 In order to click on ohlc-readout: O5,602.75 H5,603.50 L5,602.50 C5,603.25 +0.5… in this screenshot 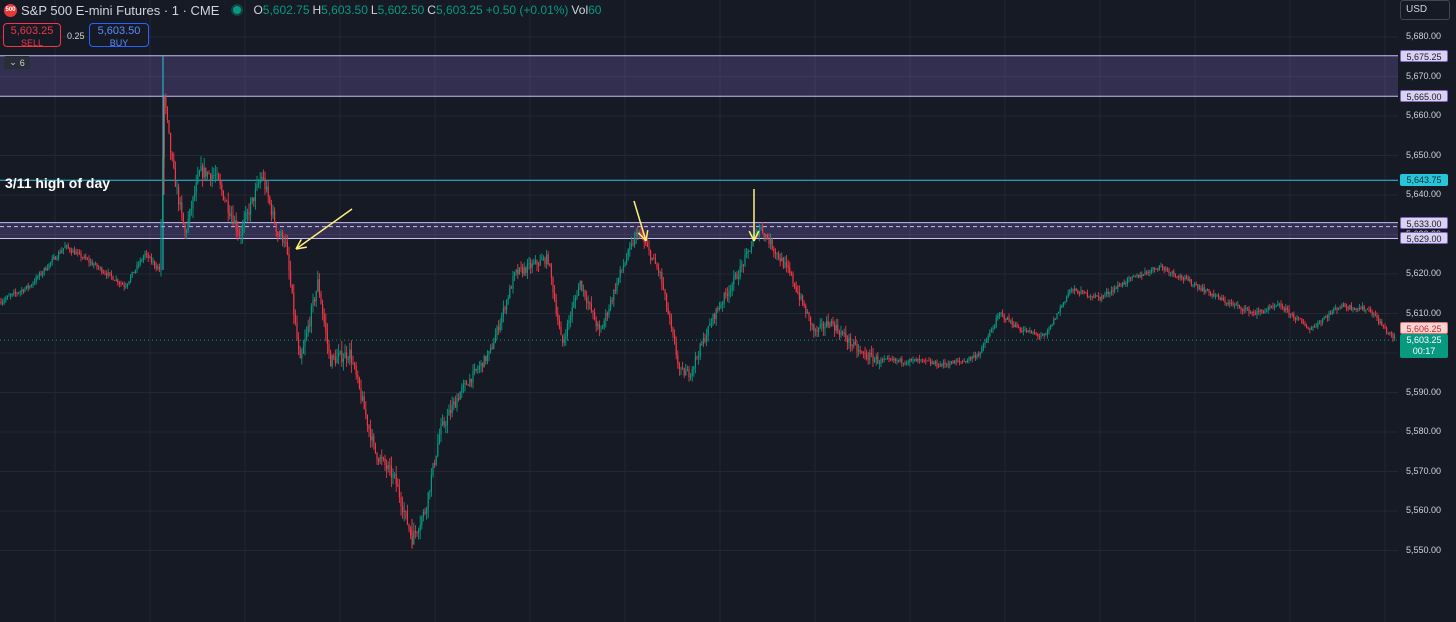, I will do `click(428, 10)`.